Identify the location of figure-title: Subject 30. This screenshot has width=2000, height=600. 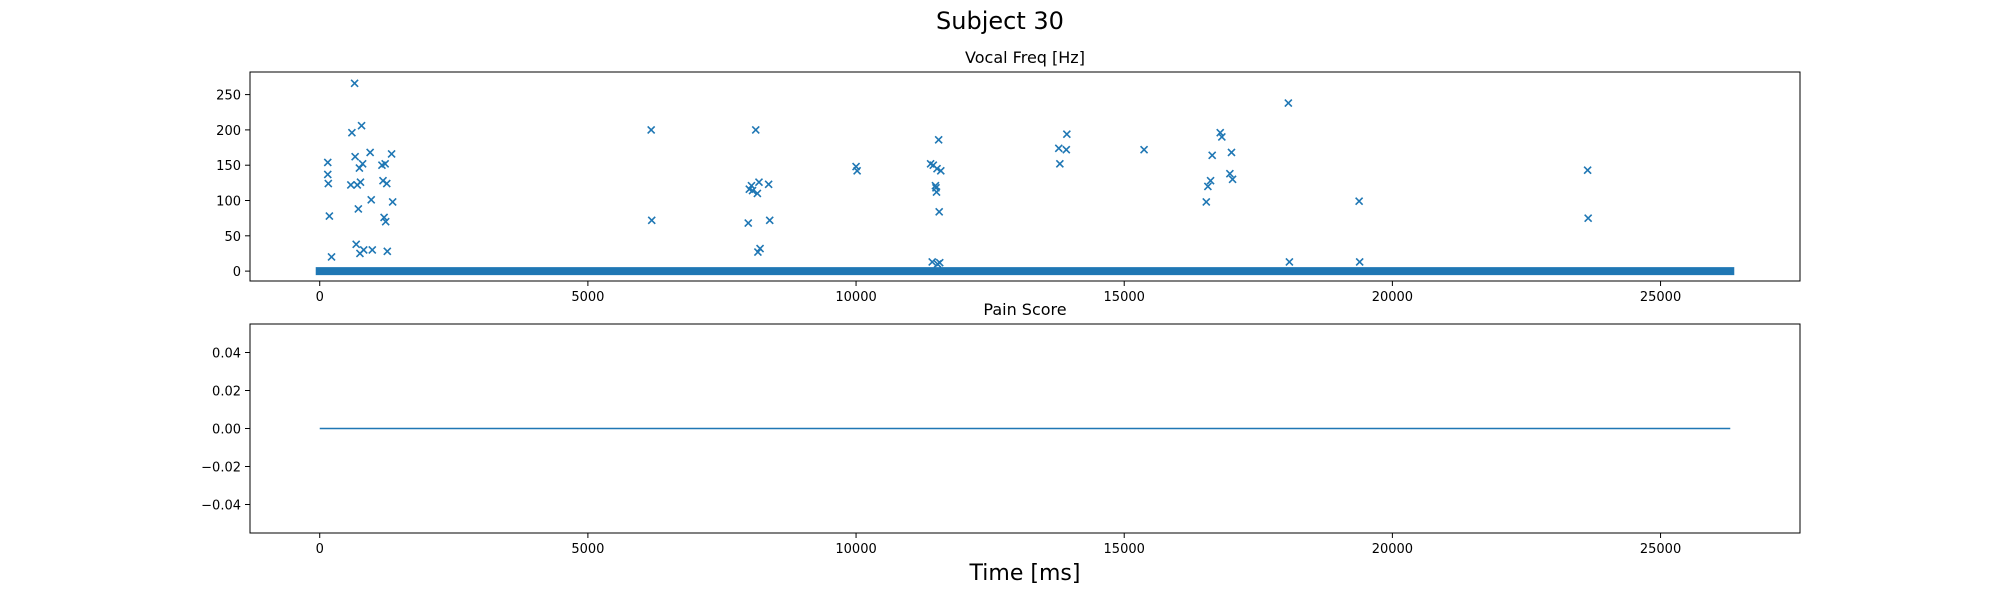
(1000, 21).